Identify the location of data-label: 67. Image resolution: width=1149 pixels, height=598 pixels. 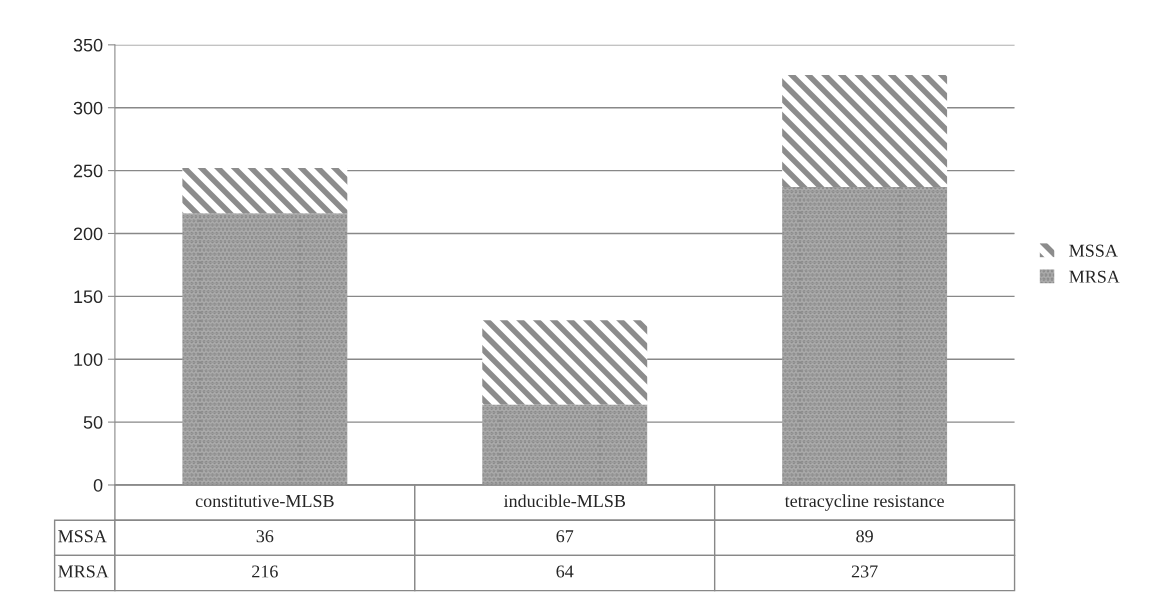
(565, 536).